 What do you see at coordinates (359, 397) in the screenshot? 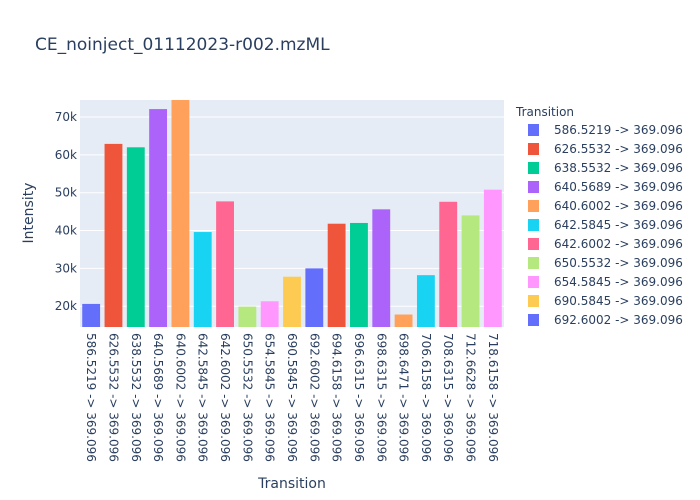
I see `x-tick-label: 696.6315 -> 369.096` at bounding box center [359, 397].